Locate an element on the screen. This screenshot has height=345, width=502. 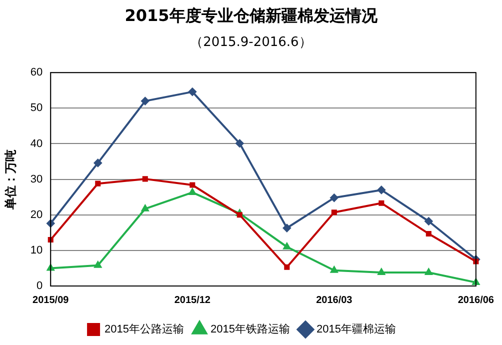
legend-label: 2015年疆棉运输 is located at coordinates (356, 329).